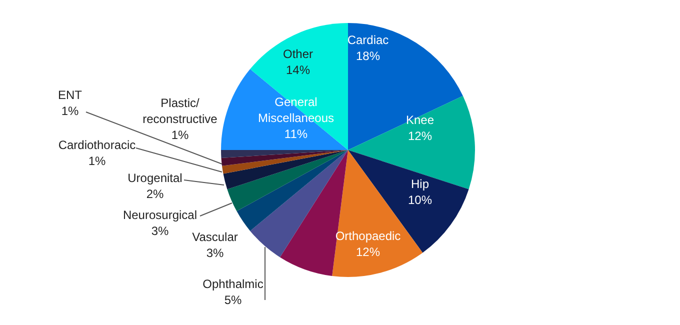 The height and width of the screenshot is (325, 680). Describe the element at coordinates (70, 95) in the screenshot. I see `slice-label: ENT` at that location.